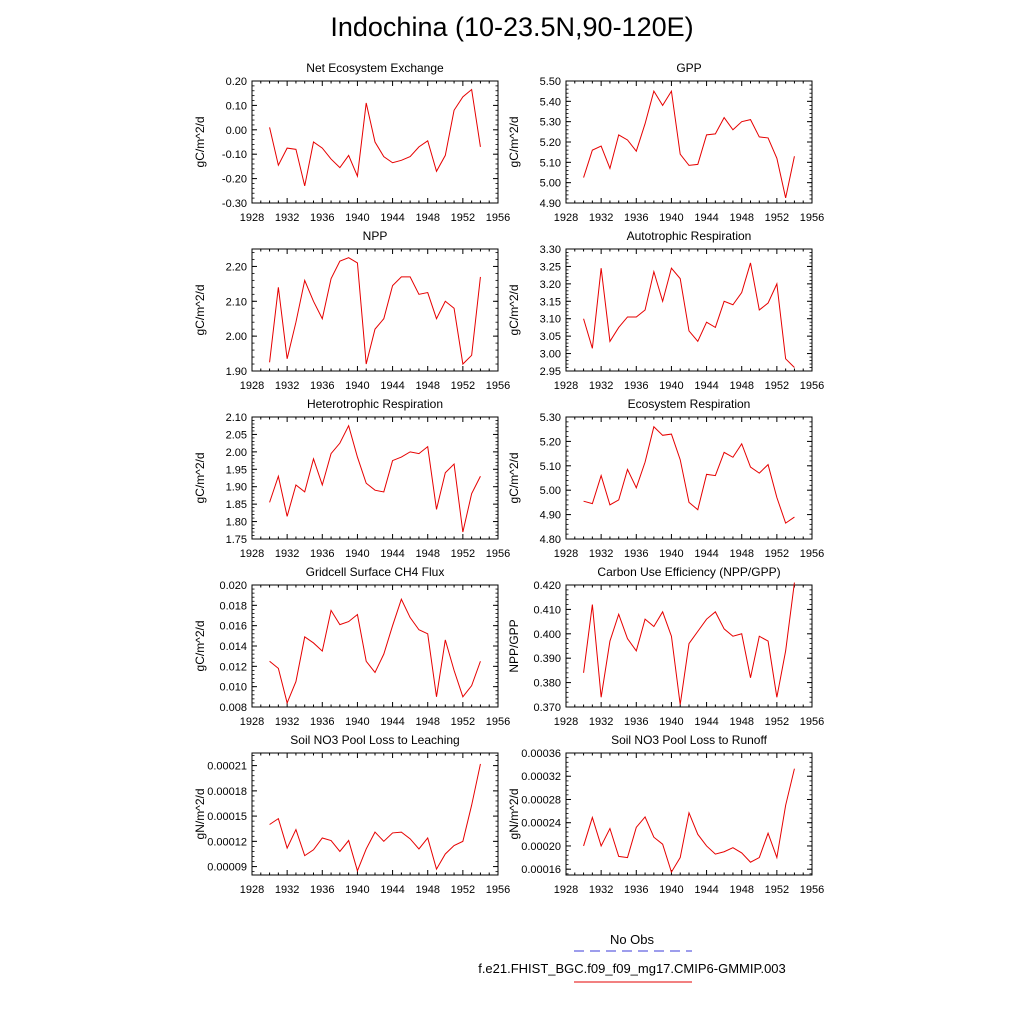  What do you see at coordinates (236, 435) in the screenshot?
I see `y-tick-label: 2.05` at bounding box center [236, 435].